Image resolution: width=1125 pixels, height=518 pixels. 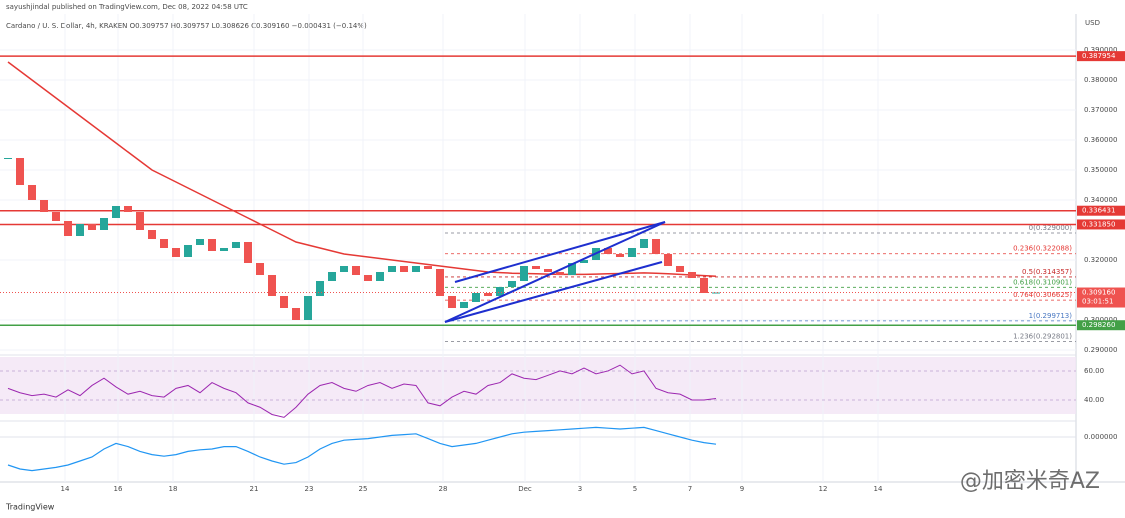 What do you see at coordinates (742, 489) in the screenshot?
I see `x-tick-label: 9` at bounding box center [742, 489].